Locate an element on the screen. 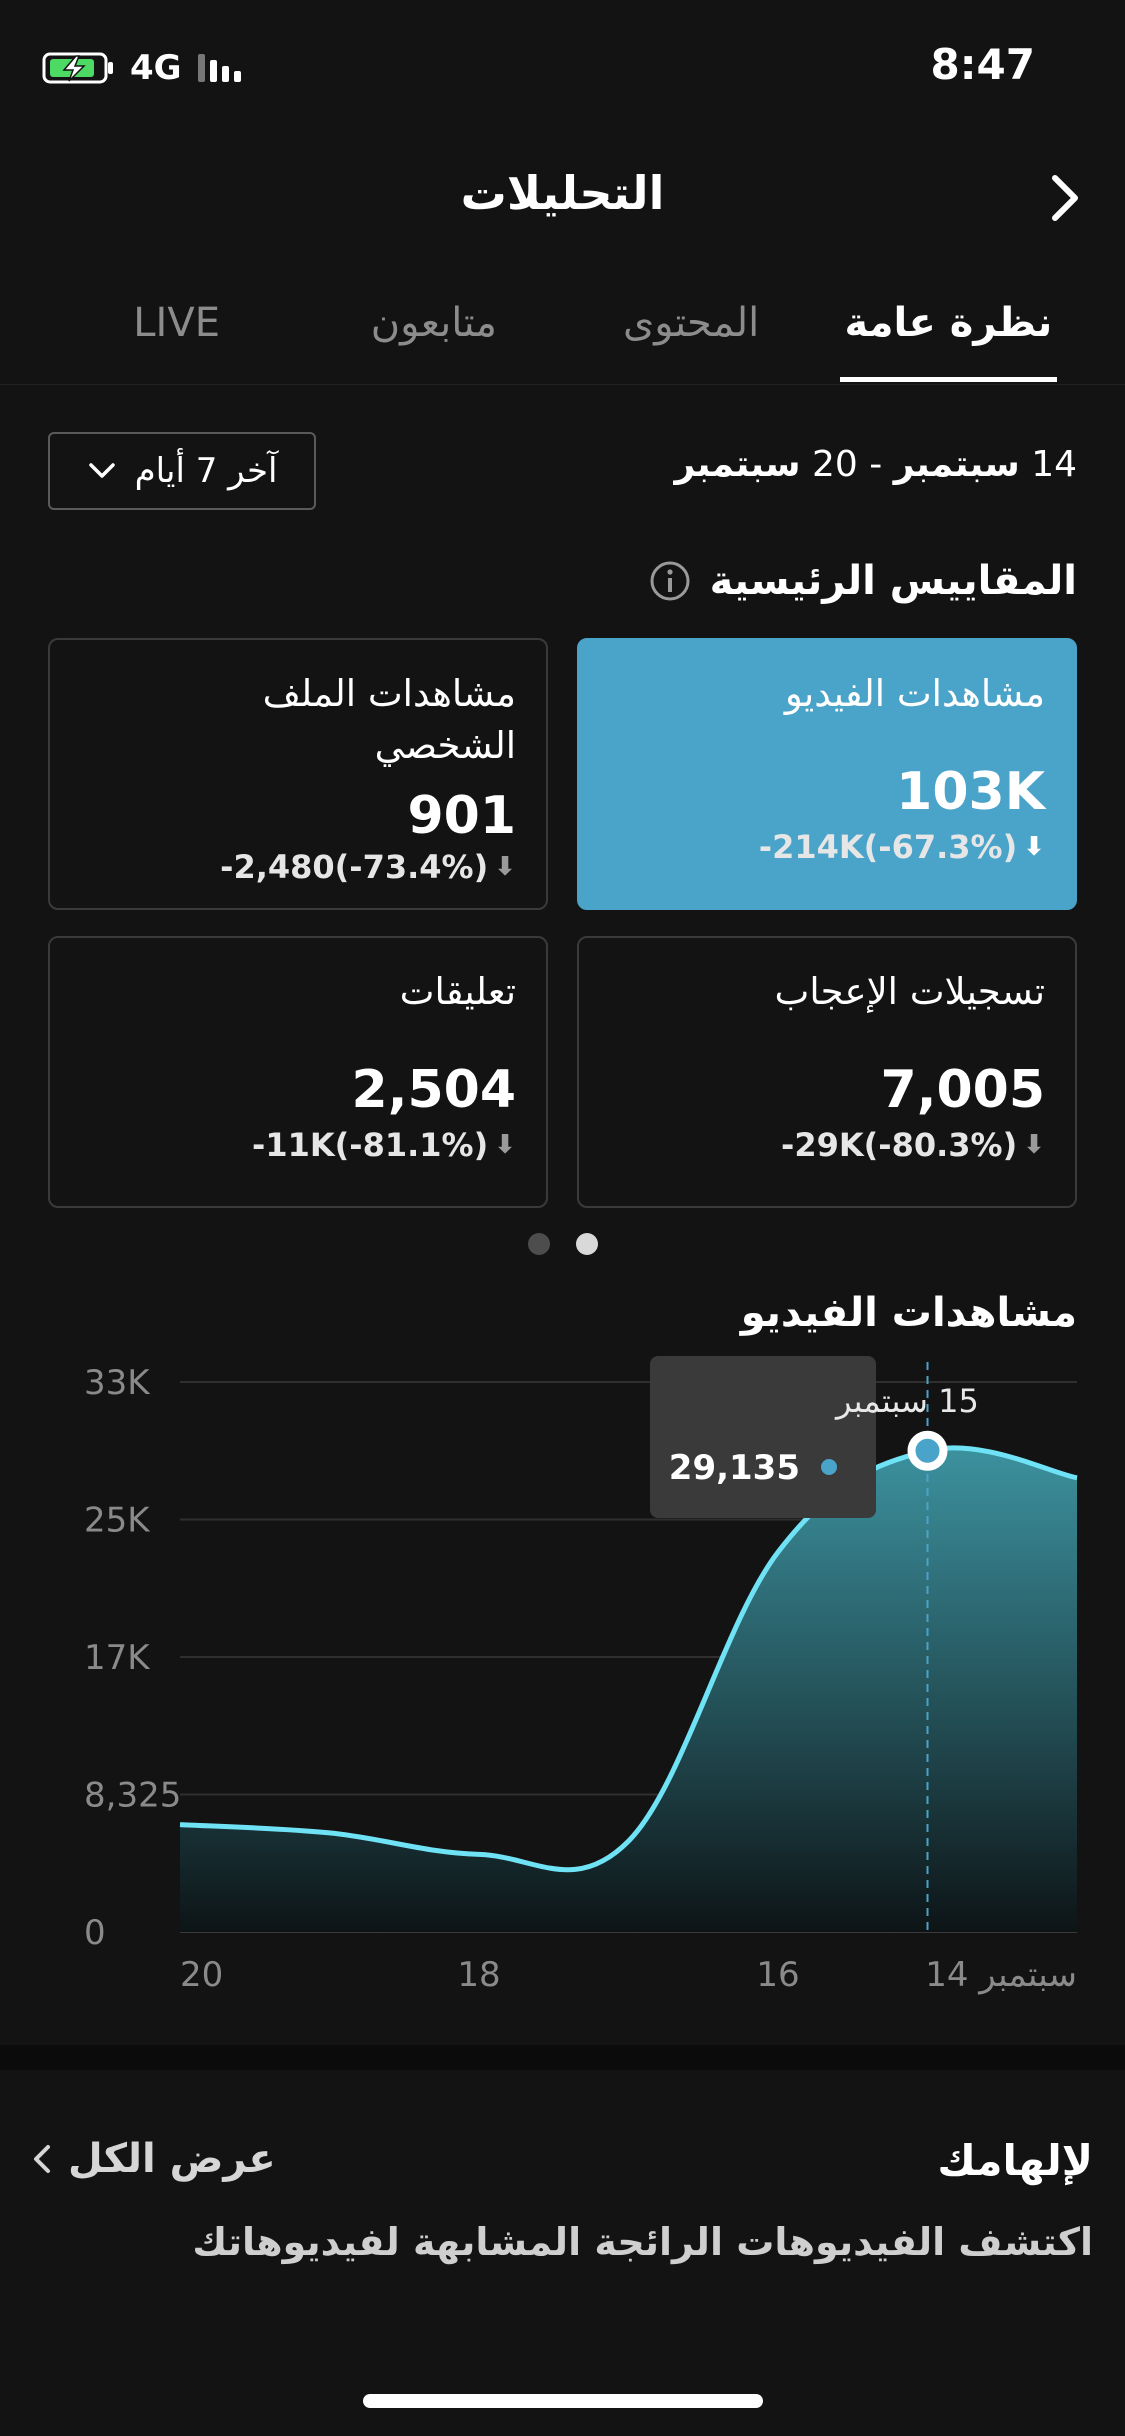 Image resolution: width=1125 pixels, height=2436 pixels. chevron-down-icon is located at coordinates (101, 470).